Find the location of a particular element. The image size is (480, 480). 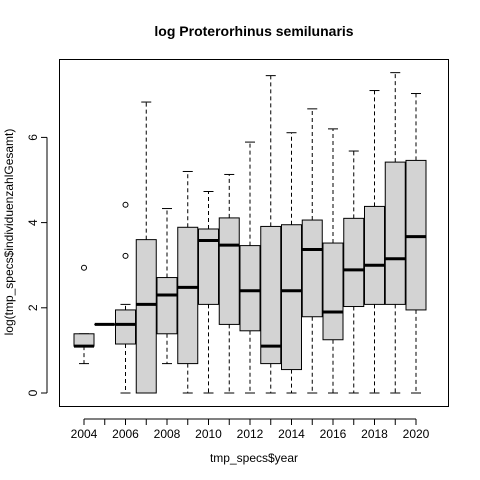

box-2007 is located at coordinates (146, 247).